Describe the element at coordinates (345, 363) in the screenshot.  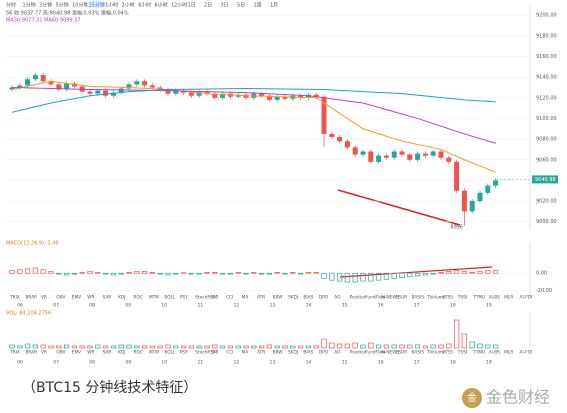
I see `x-tick-label: 15` at that location.